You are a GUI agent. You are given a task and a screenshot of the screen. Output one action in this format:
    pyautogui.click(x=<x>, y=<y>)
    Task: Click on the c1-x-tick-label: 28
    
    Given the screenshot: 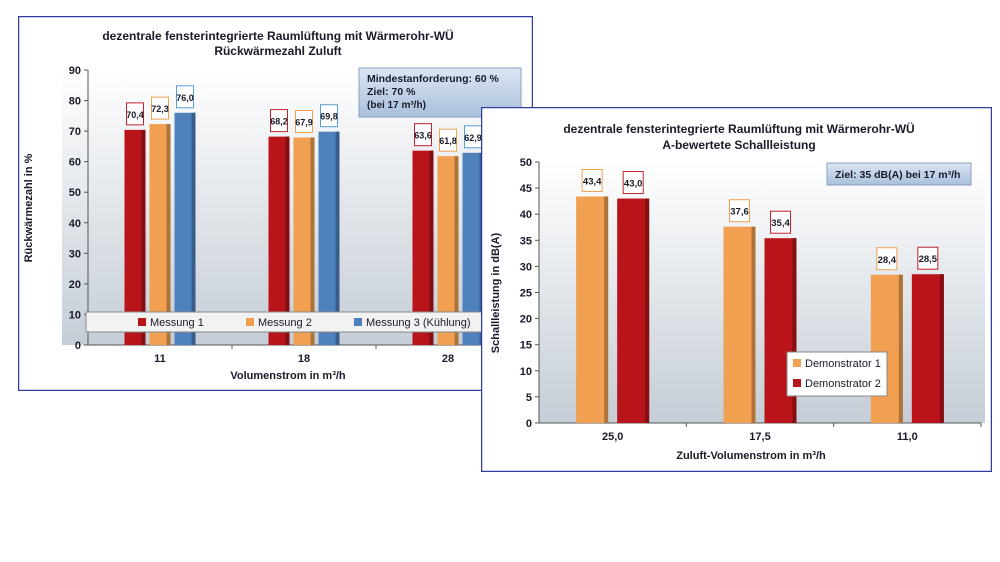 What is the action you would take?
    pyautogui.click(x=448, y=359)
    